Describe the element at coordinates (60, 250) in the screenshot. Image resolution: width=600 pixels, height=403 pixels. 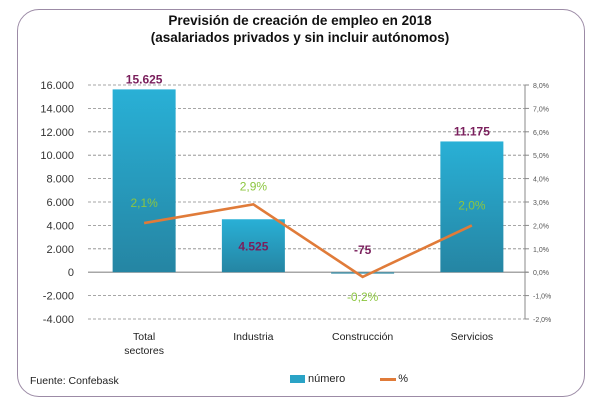
I see `left-tick-label: 2.000` at that location.